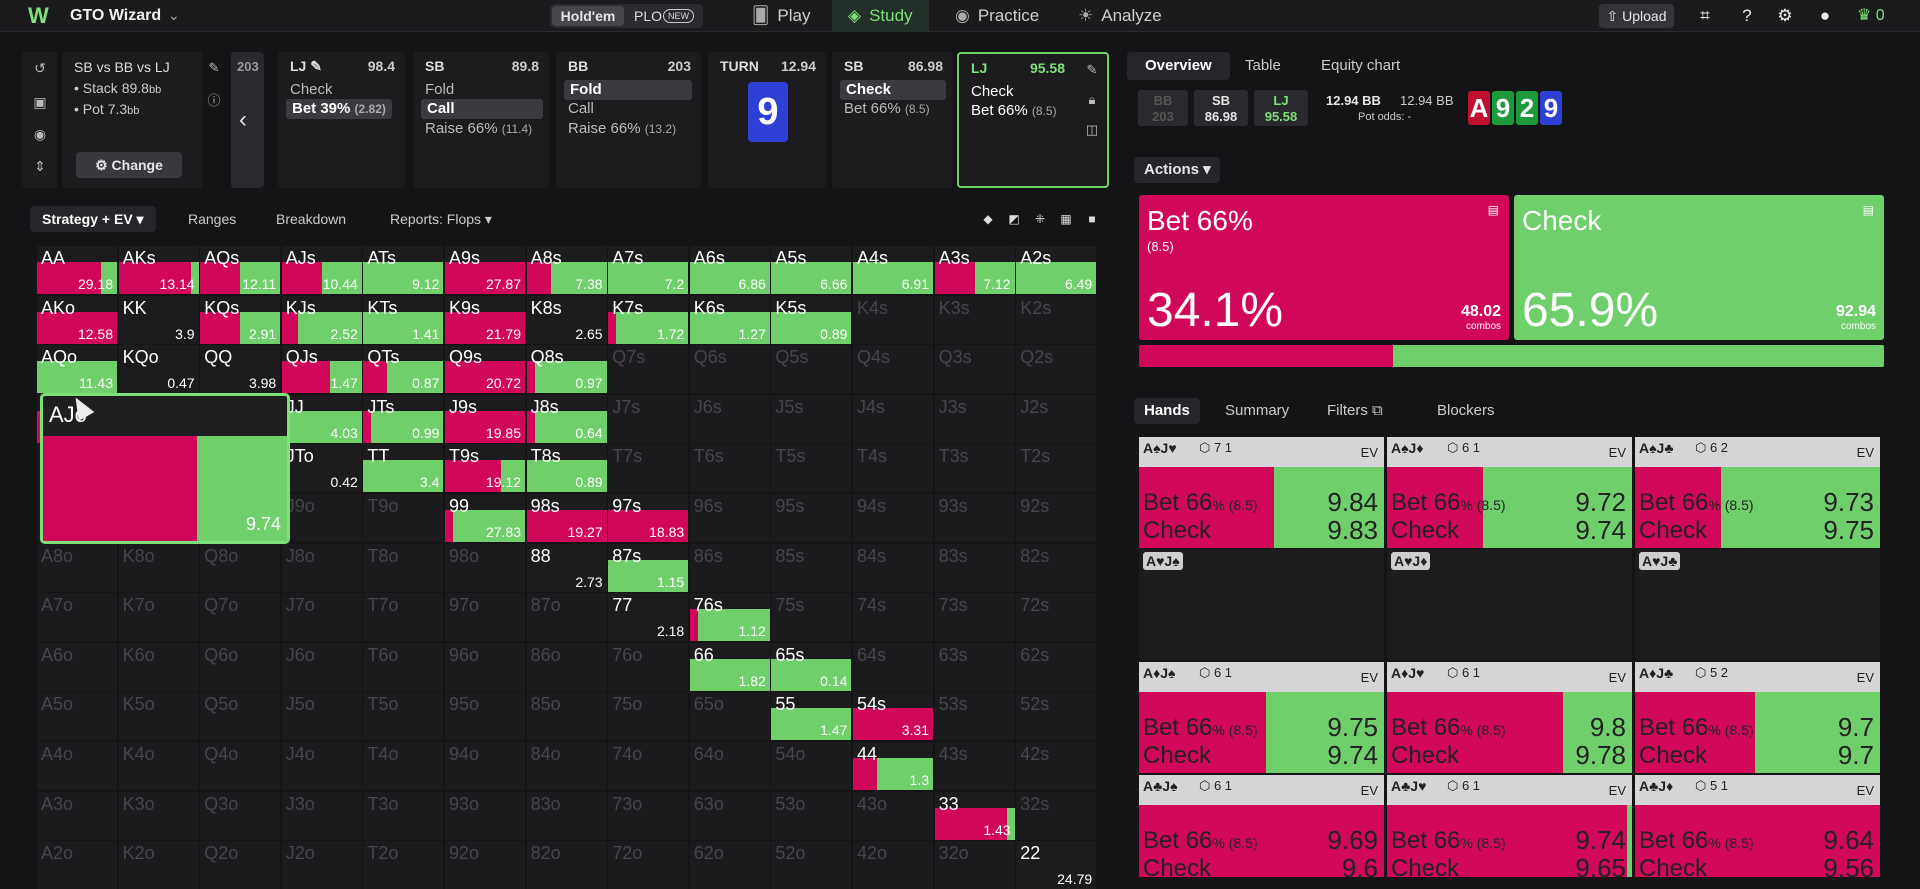  I want to click on hand-cell: 72s, so click(1056, 617).